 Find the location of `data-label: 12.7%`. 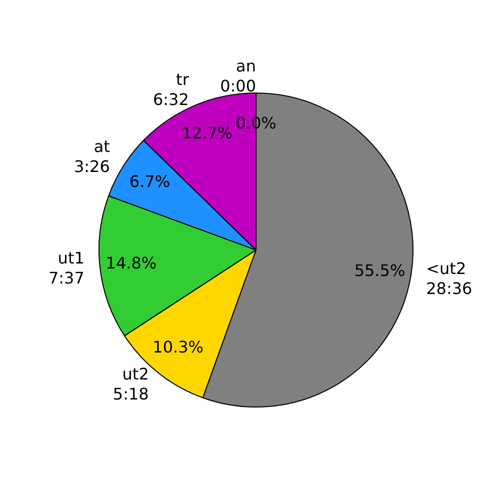

data-label: 12.7% is located at coordinates (207, 132).